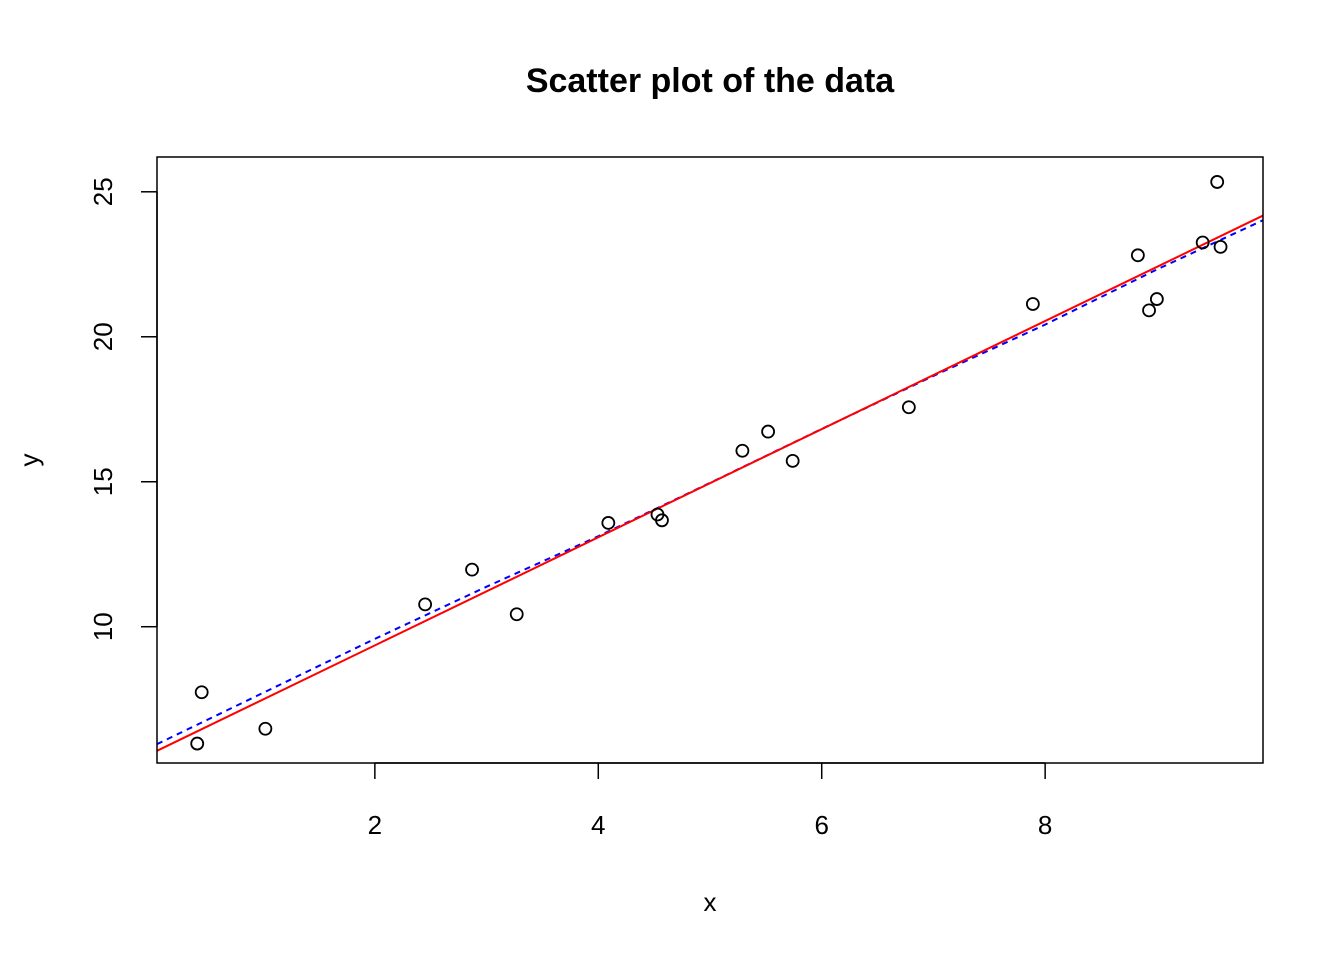 This screenshot has height=960, width=1344. I want to click on y-tick-label: 10, so click(103, 626).